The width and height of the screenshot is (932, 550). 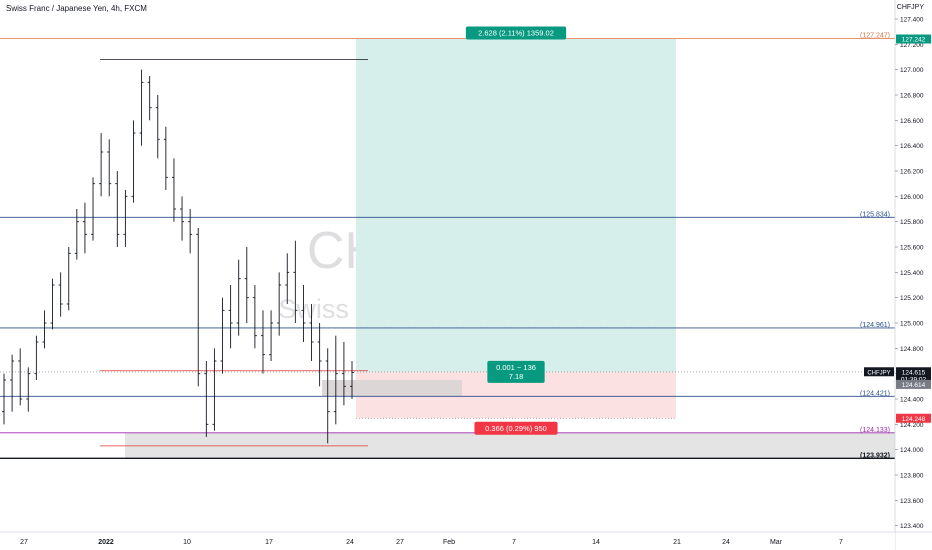 I want to click on price-tick-label: 124.800, so click(x=912, y=349).